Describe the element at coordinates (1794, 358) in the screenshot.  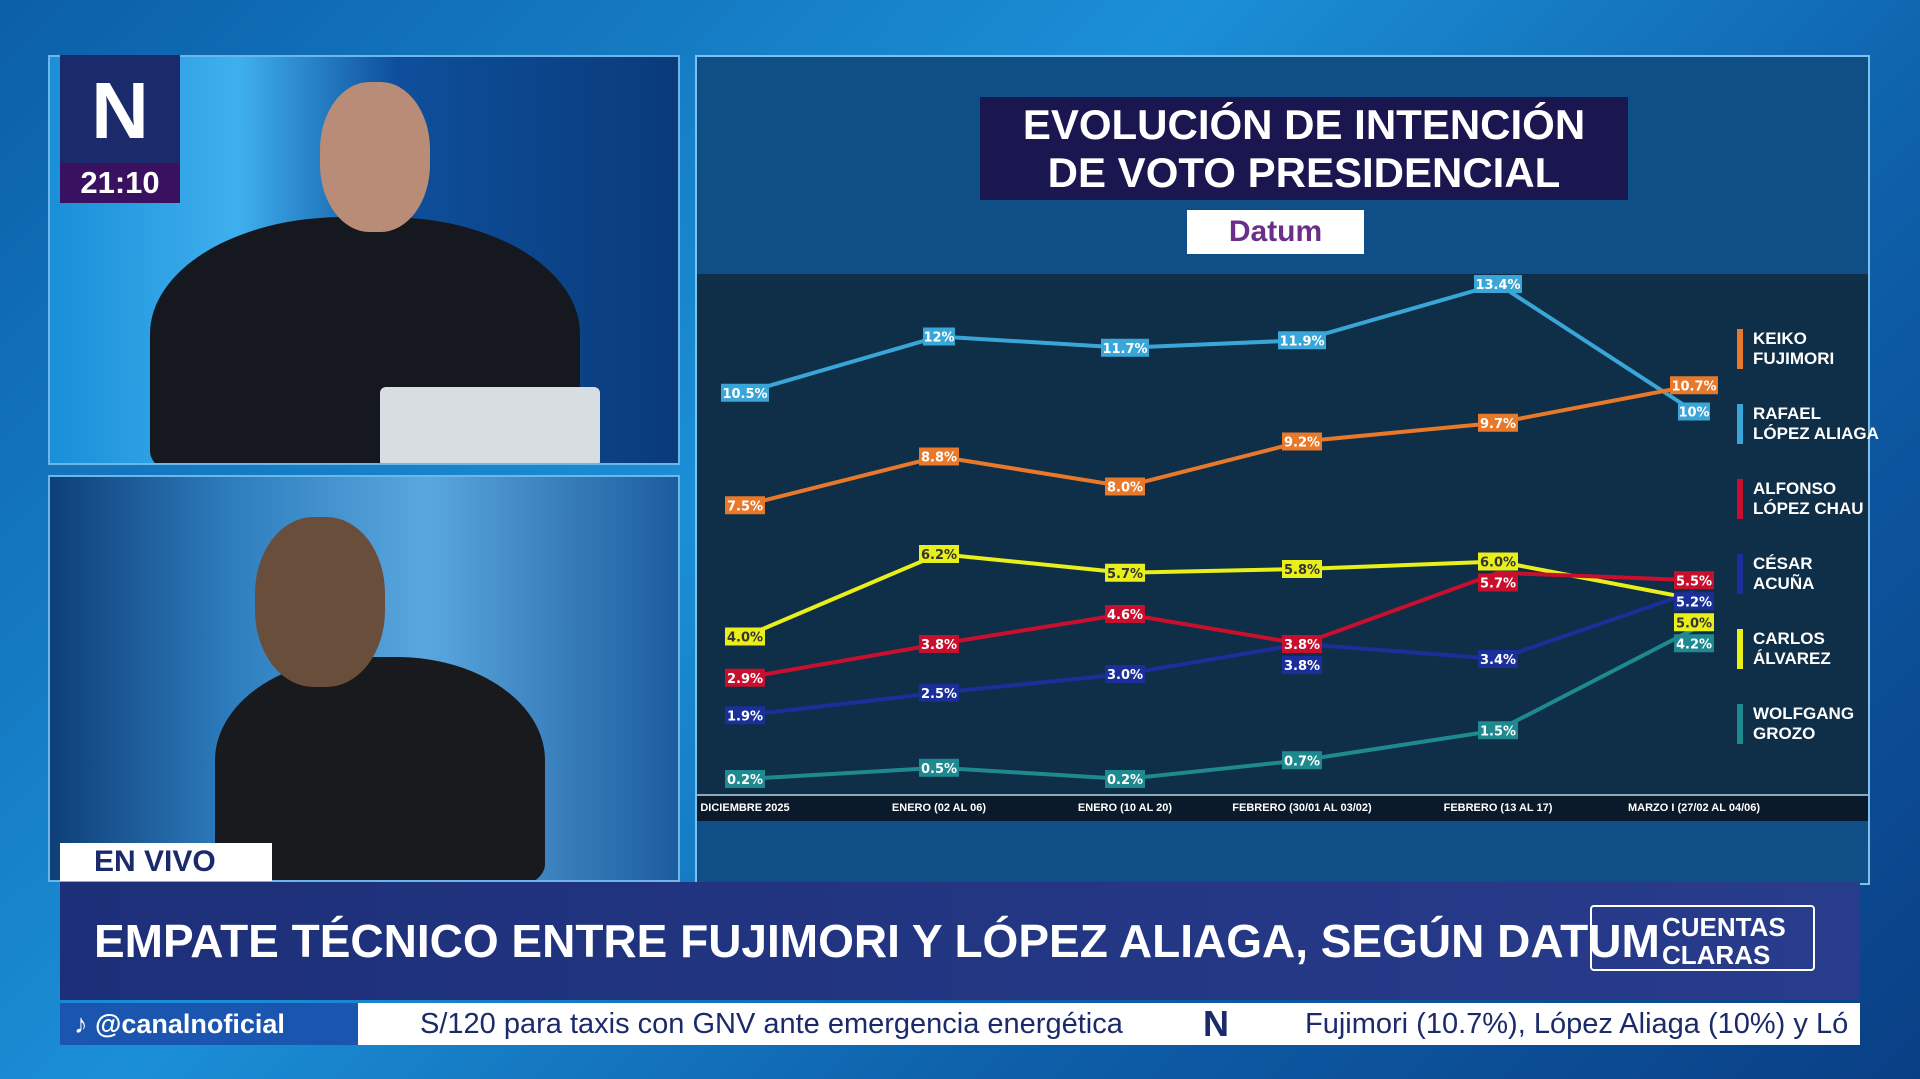
I see `legend-line2: FUJIMORI` at that location.